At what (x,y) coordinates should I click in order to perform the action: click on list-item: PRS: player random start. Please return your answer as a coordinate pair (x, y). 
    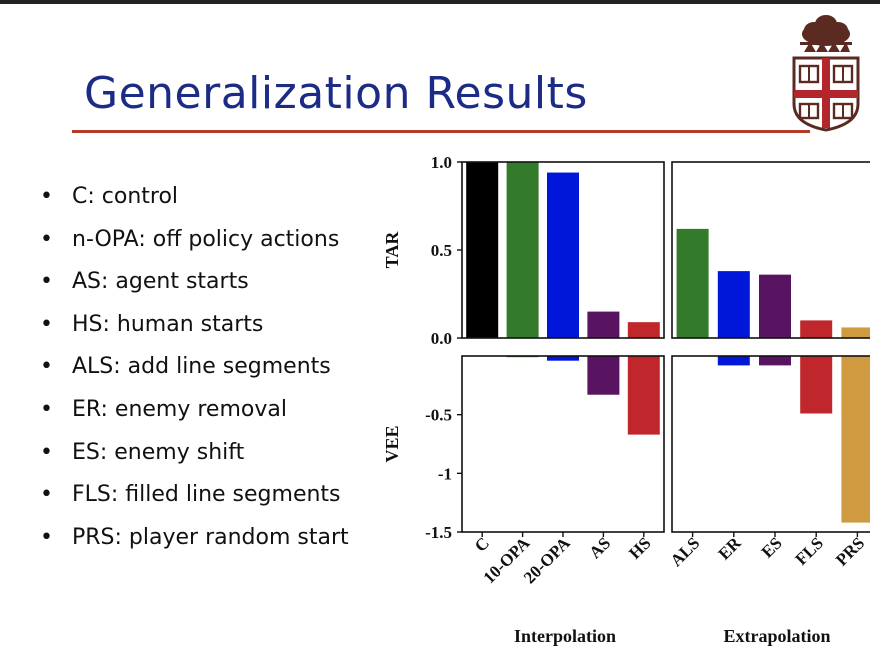
    Looking at the image, I should click on (194, 538).